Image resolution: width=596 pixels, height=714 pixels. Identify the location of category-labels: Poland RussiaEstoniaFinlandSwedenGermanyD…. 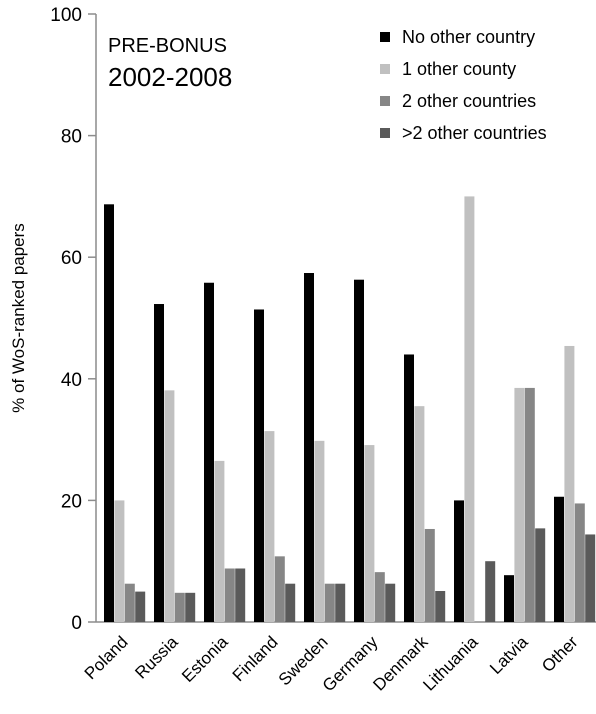
(331, 663).